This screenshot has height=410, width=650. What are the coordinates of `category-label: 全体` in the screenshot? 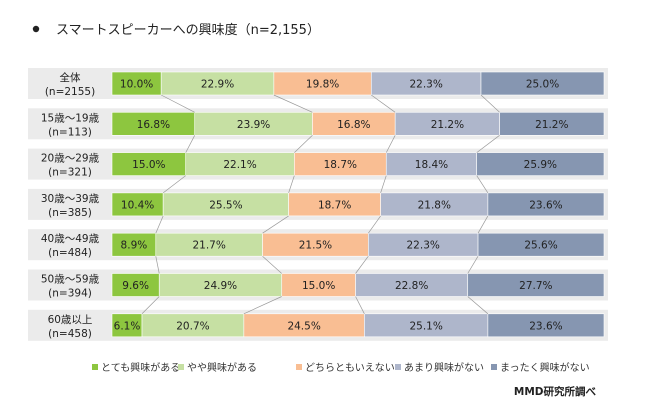 It's located at (70, 77).